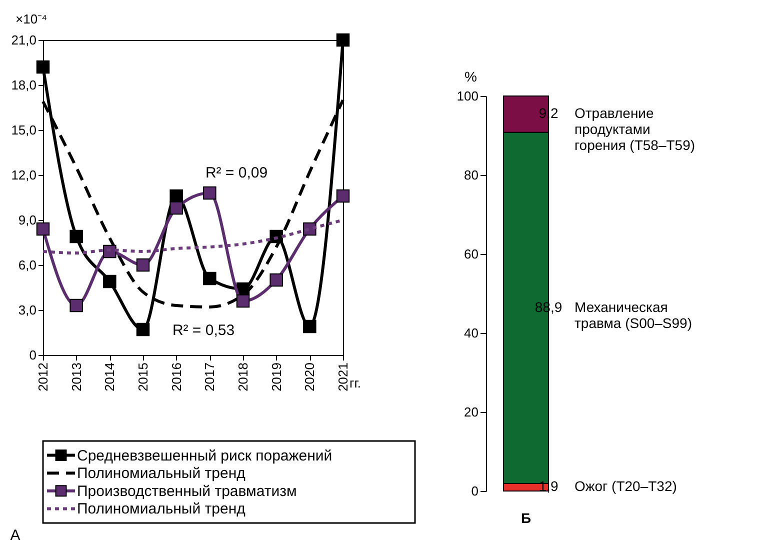 This screenshot has height=552, width=764. Describe the element at coordinates (471, 254) in the screenshot. I see `y-tick-label: 60` at that location.